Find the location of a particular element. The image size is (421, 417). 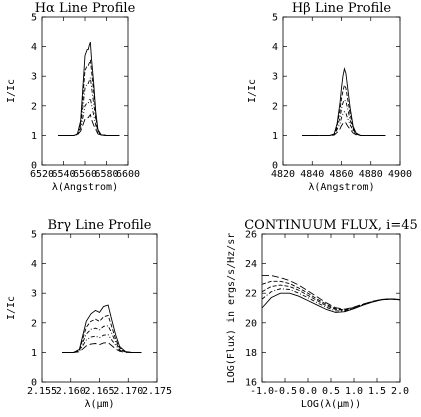

y-axis-label: LOG(Flux) in ergs/s/Hz/sr is located at coordinates (231, 308).